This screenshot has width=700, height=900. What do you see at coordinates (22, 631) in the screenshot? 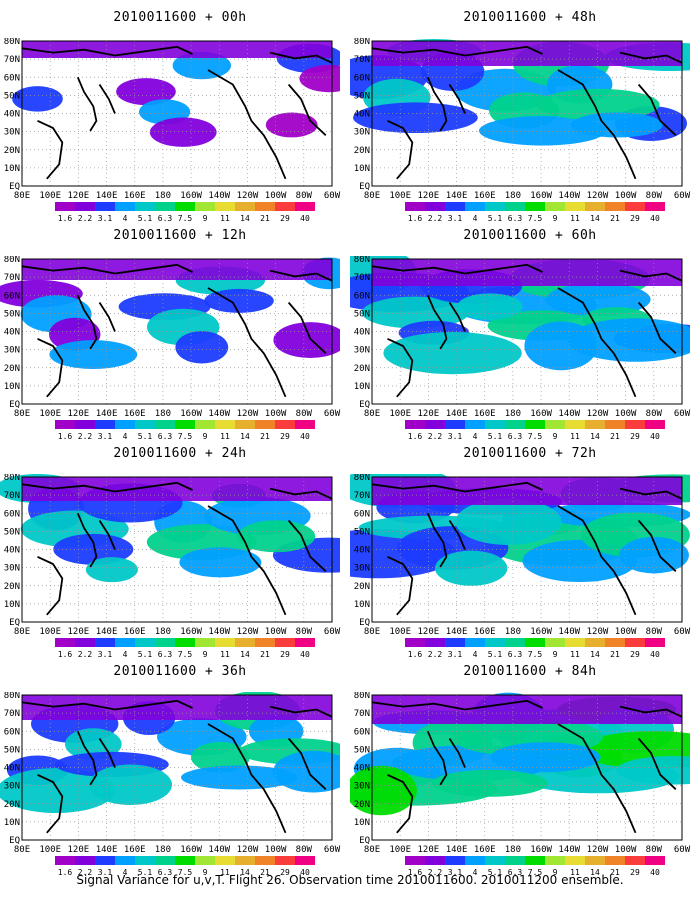
I see `longitude-label: 80E` at bounding box center [22, 631].